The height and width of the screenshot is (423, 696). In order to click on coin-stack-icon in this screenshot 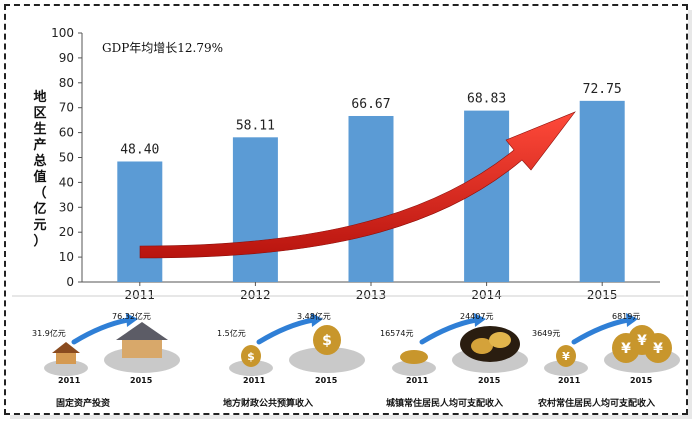, I will do `click(414, 357)`.